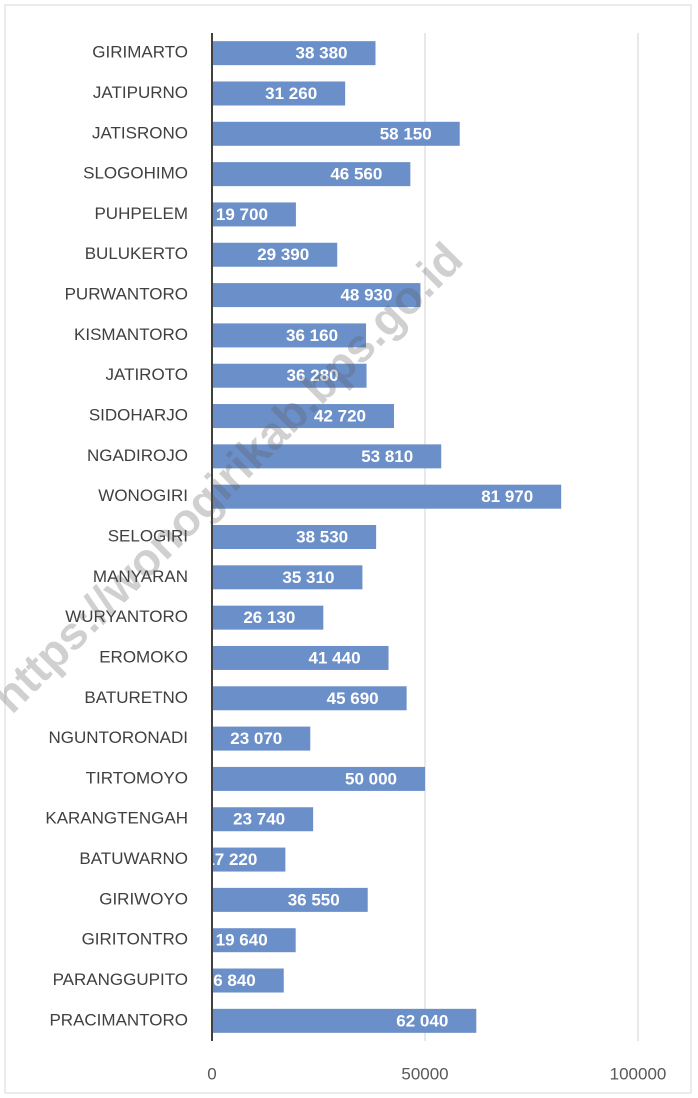  Describe the element at coordinates (135, 173) in the screenshot. I see `y-tick-label: SLOGOHIMO` at that location.